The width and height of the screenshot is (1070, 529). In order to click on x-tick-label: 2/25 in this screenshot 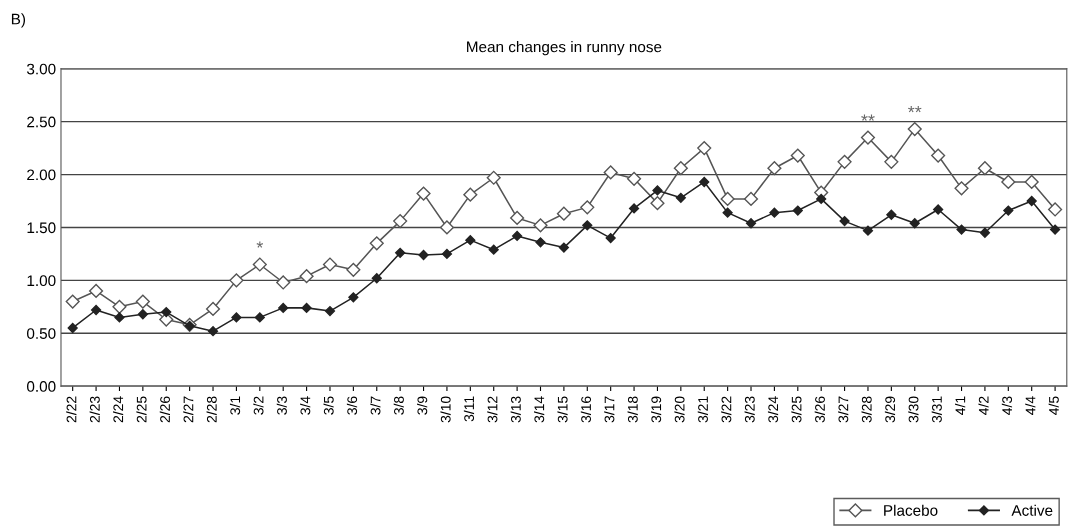, I will do `click(141, 409)`.